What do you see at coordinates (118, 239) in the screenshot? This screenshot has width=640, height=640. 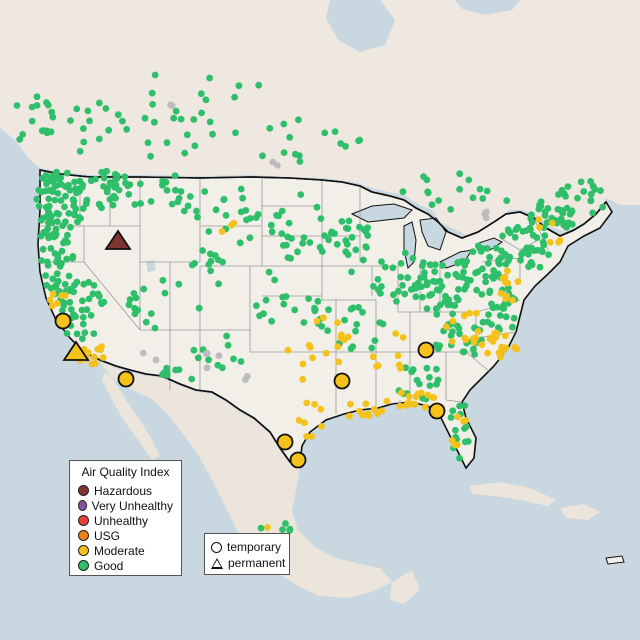 I see `hazardous-permanent-marker` at bounding box center [118, 239].